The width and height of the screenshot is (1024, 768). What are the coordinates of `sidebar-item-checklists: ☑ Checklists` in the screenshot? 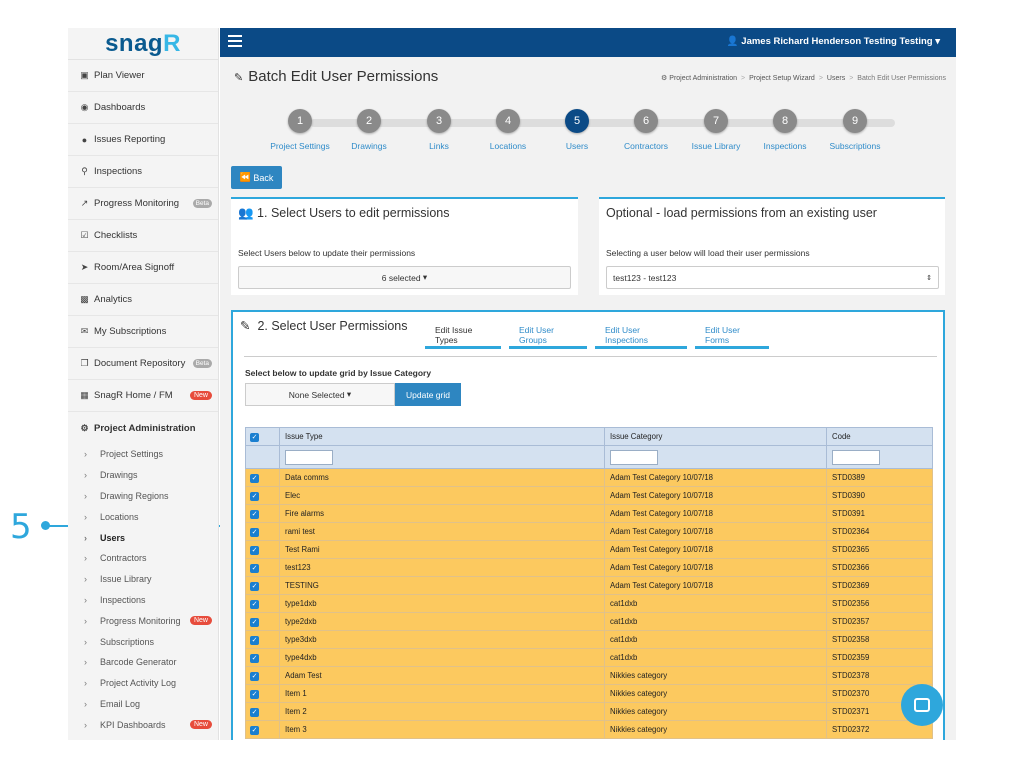 It's located at (143, 236).